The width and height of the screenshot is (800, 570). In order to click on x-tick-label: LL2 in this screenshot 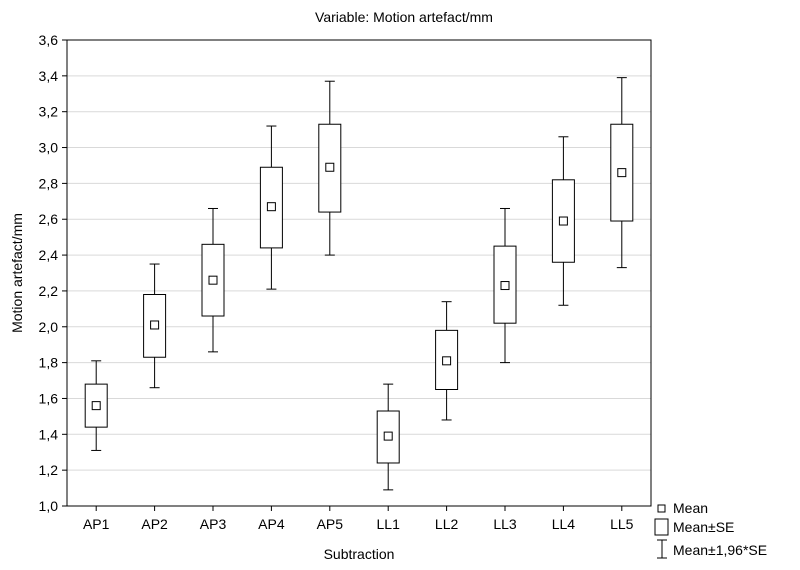, I will do `click(447, 524)`.